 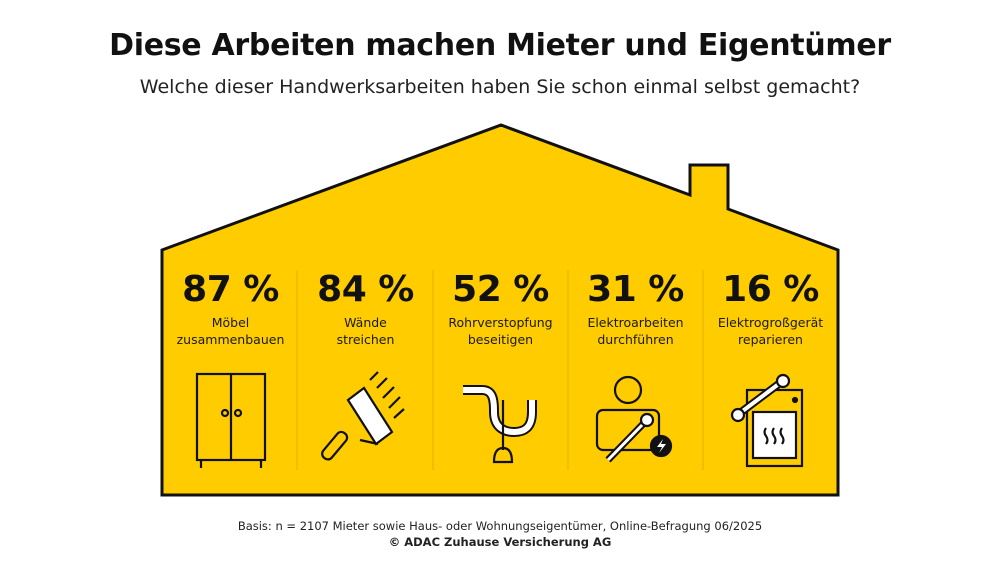 What do you see at coordinates (767, 420) in the screenshot?
I see `oven-wrench-icon` at bounding box center [767, 420].